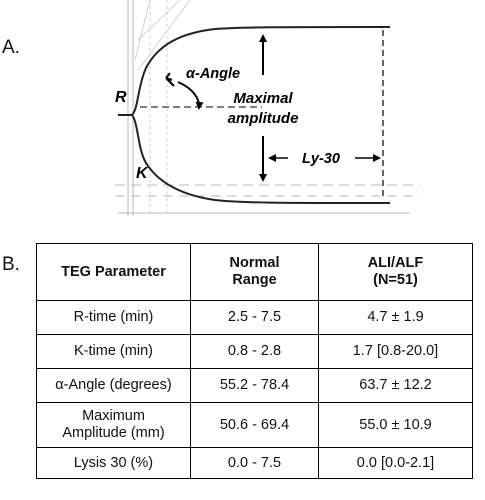  I want to click on cell-parameter-line2: Amplitude (mm), so click(113, 433).